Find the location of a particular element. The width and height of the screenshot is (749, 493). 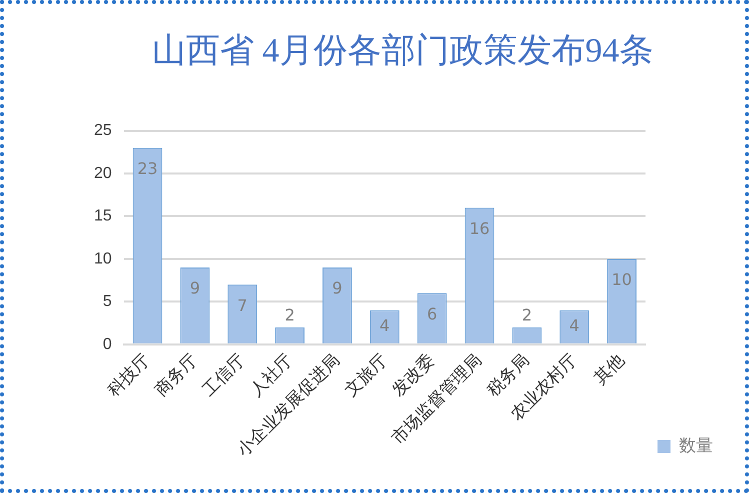

x-tick-label: 其他 is located at coordinates (609, 369).